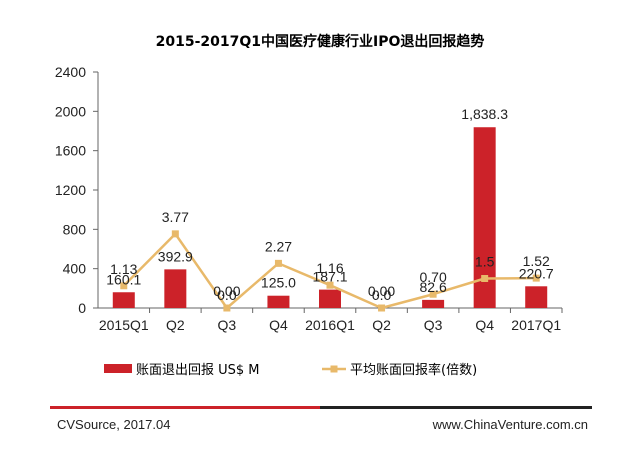 This screenshot has width=640, height=463. What do you see at coordinates (75, 229) in the screenshot?
I see `y-tick-label: 800` at bounding box center [75, 229].